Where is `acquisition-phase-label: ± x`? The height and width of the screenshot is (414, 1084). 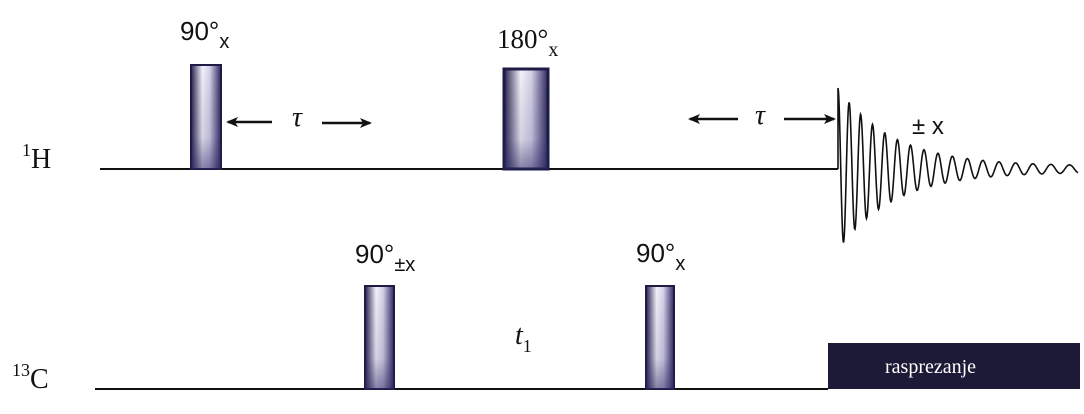
acquisition-phase-label: ± x is located at coordinates (928, 126).